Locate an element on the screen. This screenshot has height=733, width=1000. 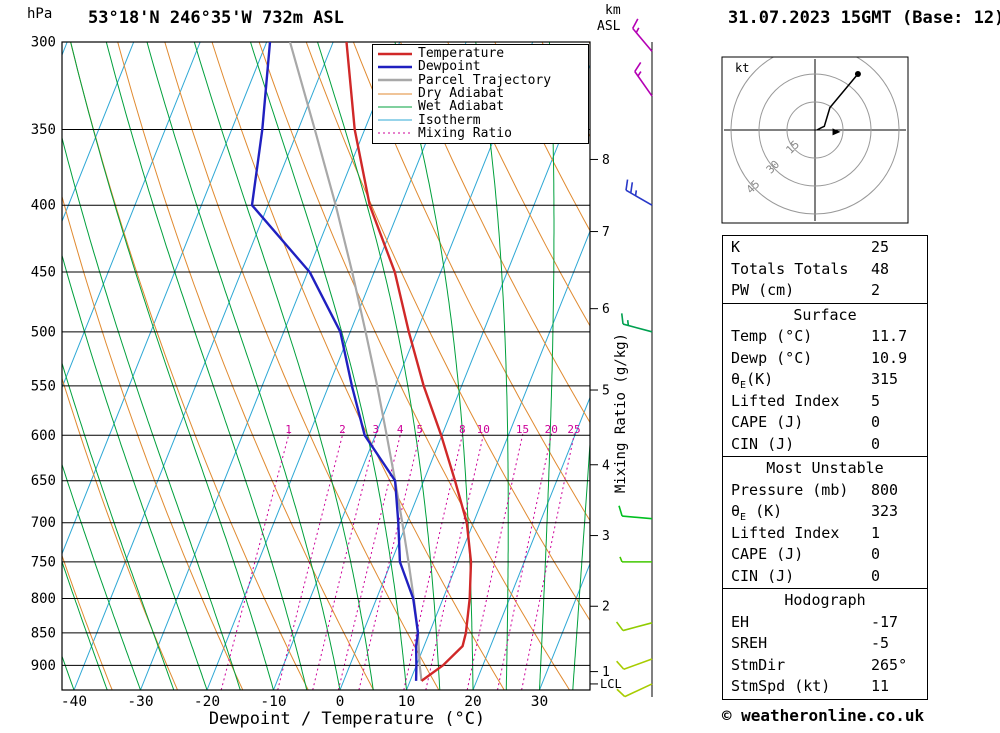
hodograph-trace-endpoint is located at coordinates (857, 74).